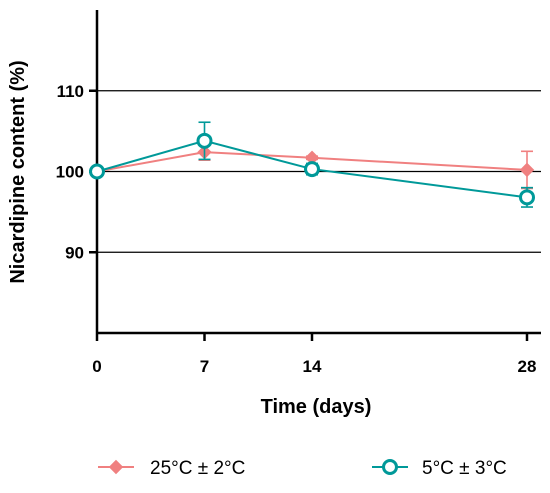 The height and width of the screenshot is (493, 550). Describe the element at coordinates (18, 171) in the screenshot. I see `y-axis-title: Nicardipine content (%)` at that location.